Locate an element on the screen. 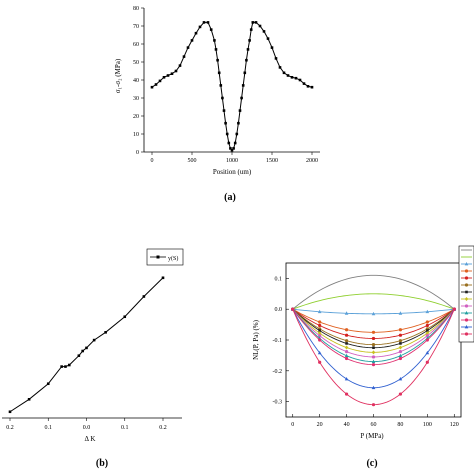 This screenshot has height=474, width=474. panel-a-series is located at coordinates (232, 86).